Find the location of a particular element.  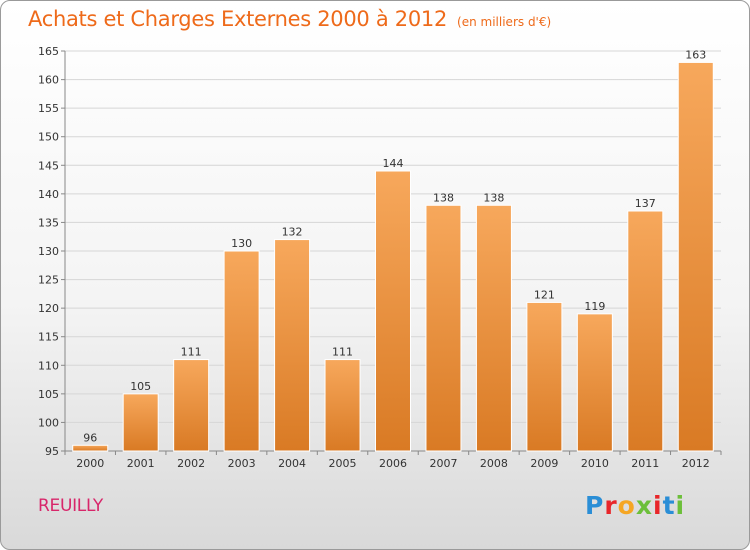

bar-2000 is located at coordinates (90, 448).